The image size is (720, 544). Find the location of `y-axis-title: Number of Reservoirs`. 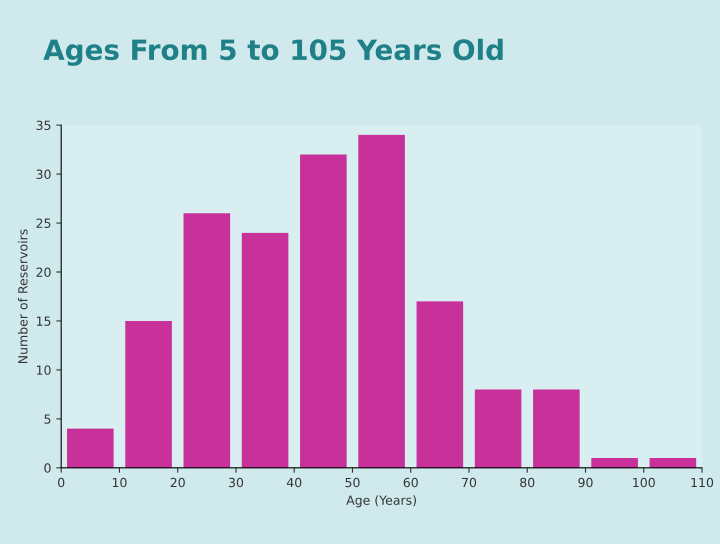

y-axis-title: Number of Reservoirs is located at coordinates (23, 296).